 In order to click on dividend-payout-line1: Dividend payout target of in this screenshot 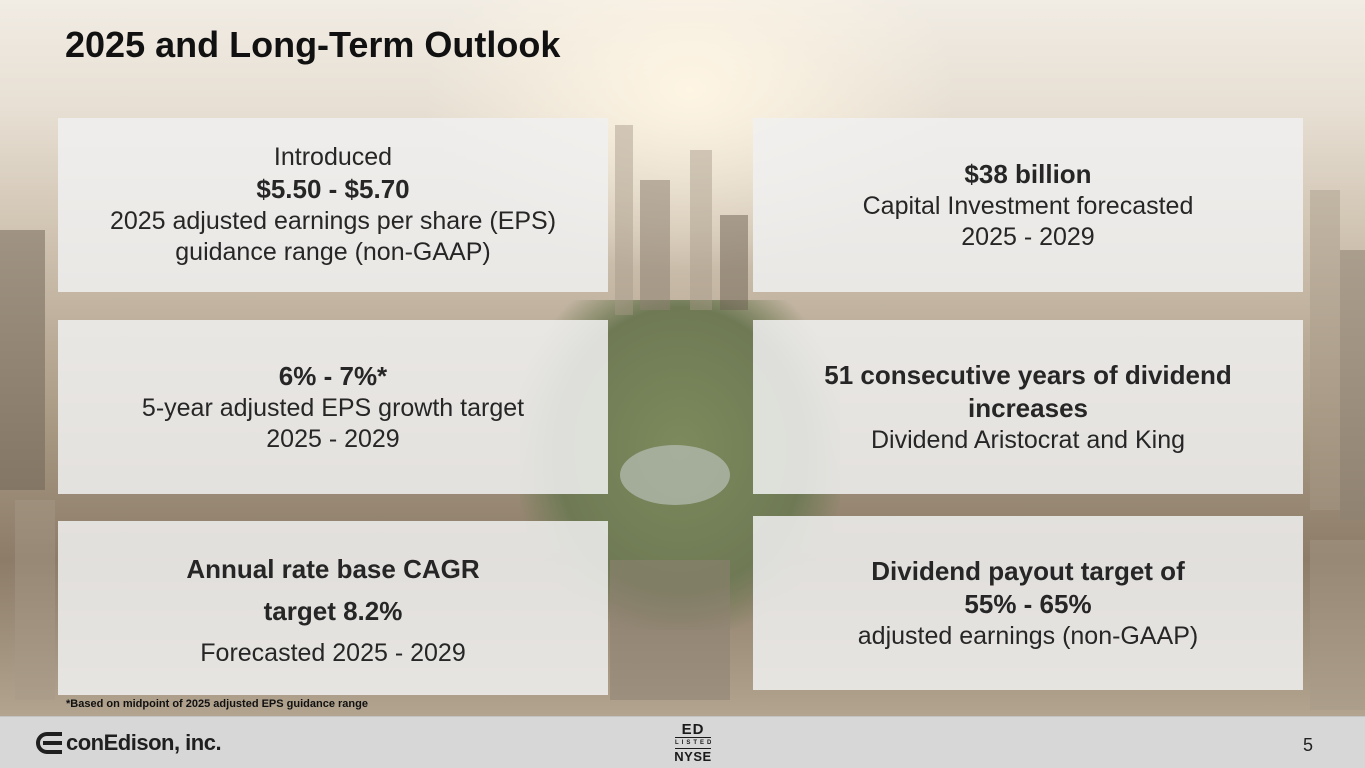, I will do `click(1028, 570)`.